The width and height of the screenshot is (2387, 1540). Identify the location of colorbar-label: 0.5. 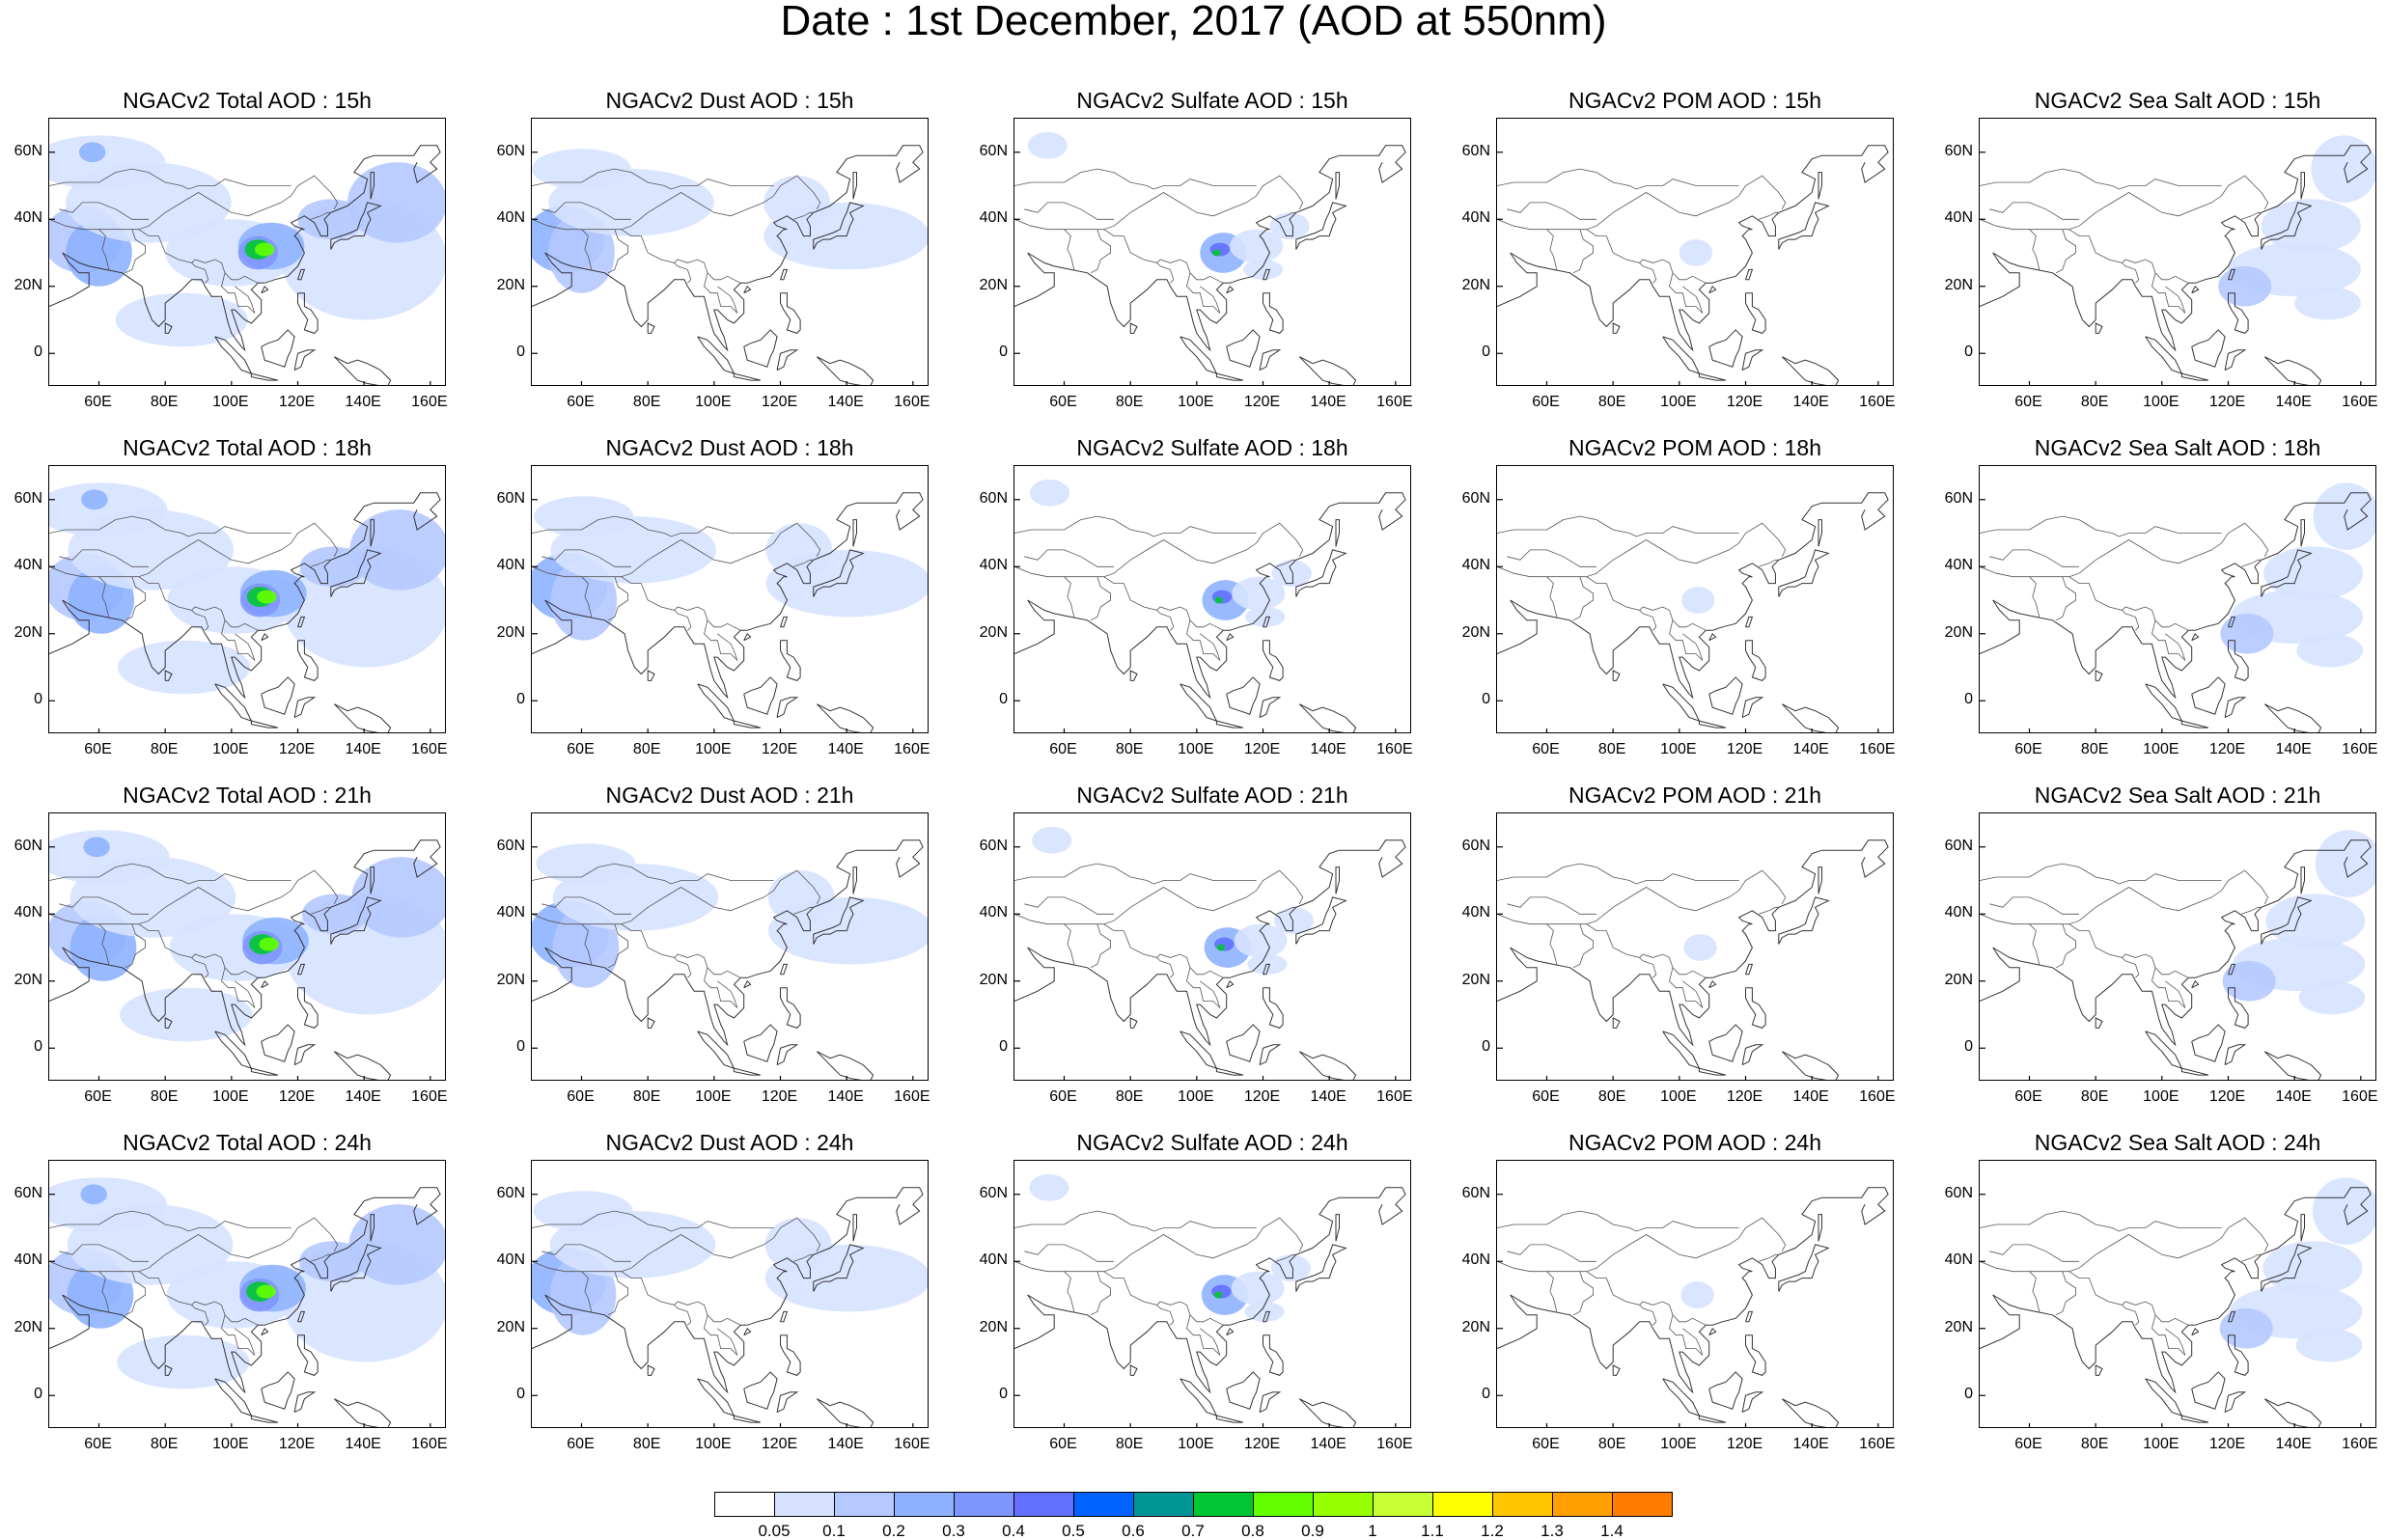
(1073, 1531).